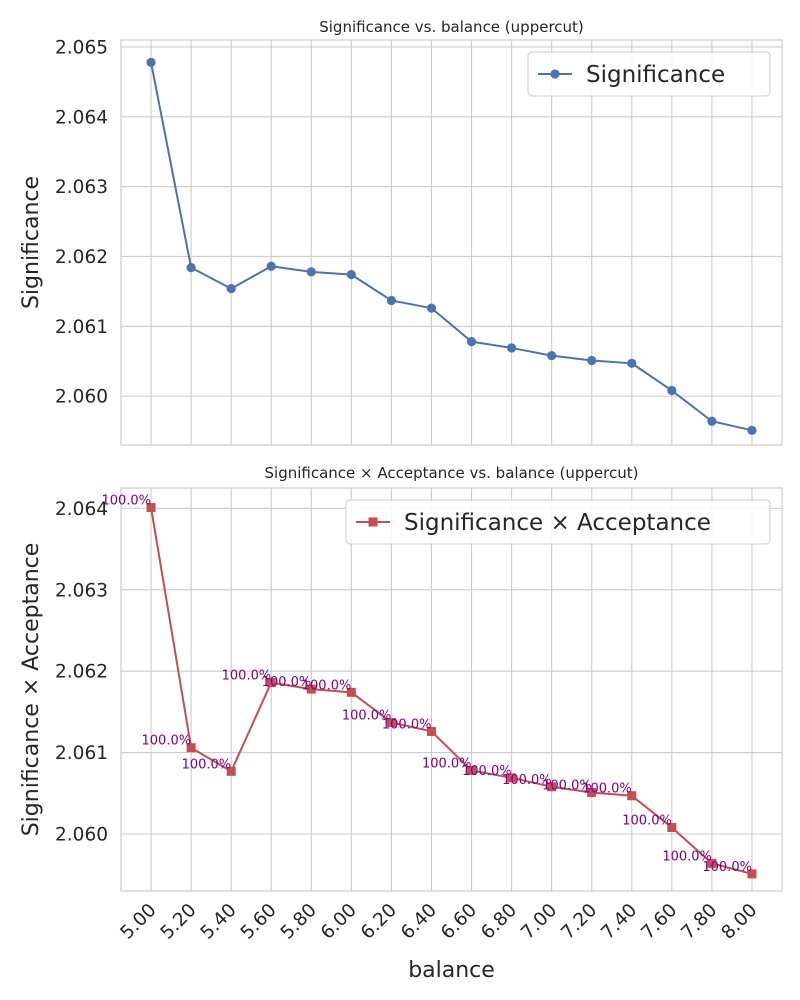  Describe the element at coordinates (699, 922) in the screenshot. I see `x-tick-label: 7.80` at that location.